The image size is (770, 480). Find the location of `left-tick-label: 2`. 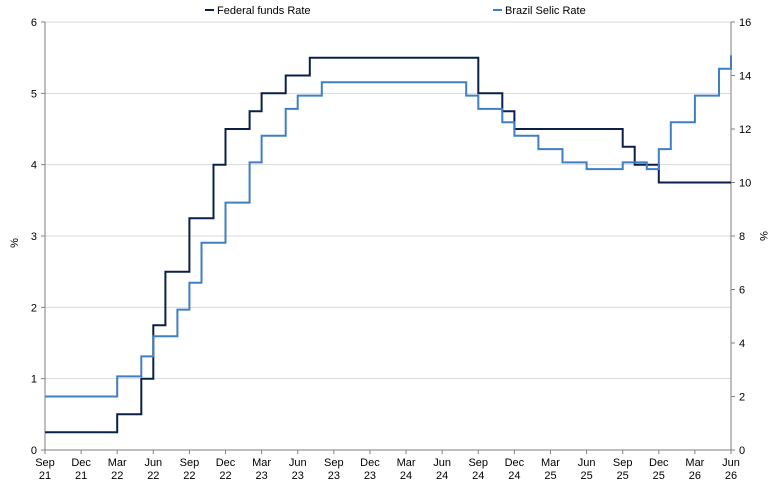

left-tick-label: 2 is located at coordinates (34, 308).